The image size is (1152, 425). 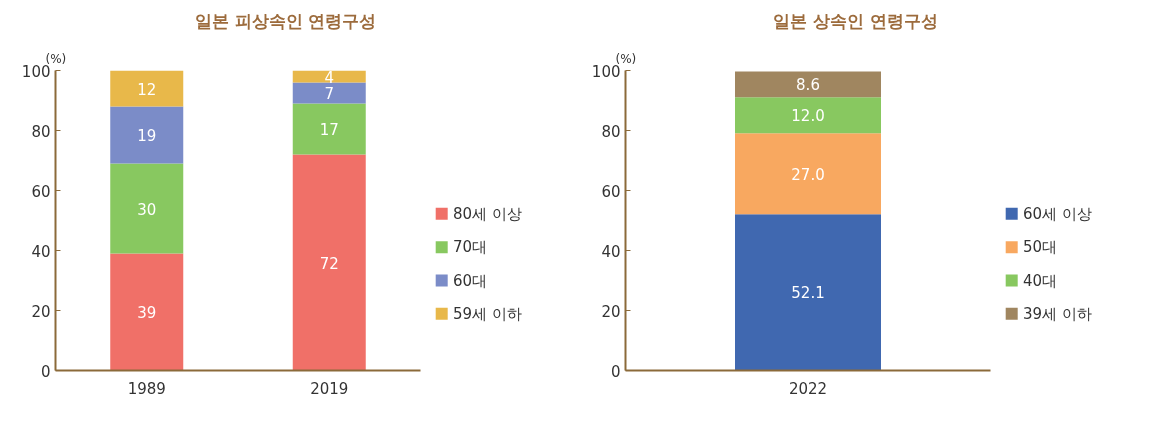 I want to click on data-label: 72, so click(x=329, y=263).